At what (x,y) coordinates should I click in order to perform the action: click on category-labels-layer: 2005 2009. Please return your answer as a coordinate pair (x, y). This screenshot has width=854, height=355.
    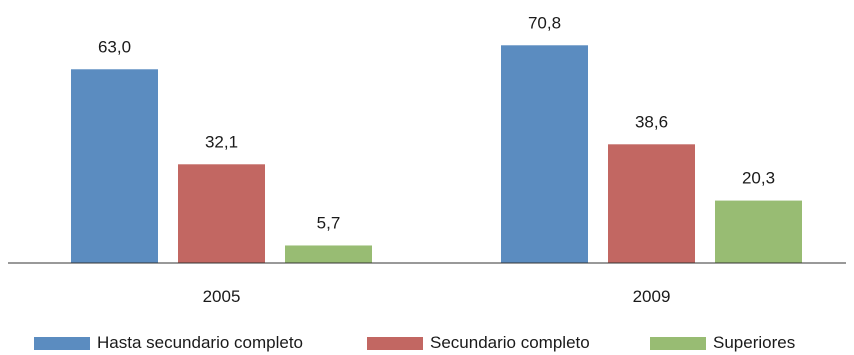
    Looking at the image, I should click on (437, 296).